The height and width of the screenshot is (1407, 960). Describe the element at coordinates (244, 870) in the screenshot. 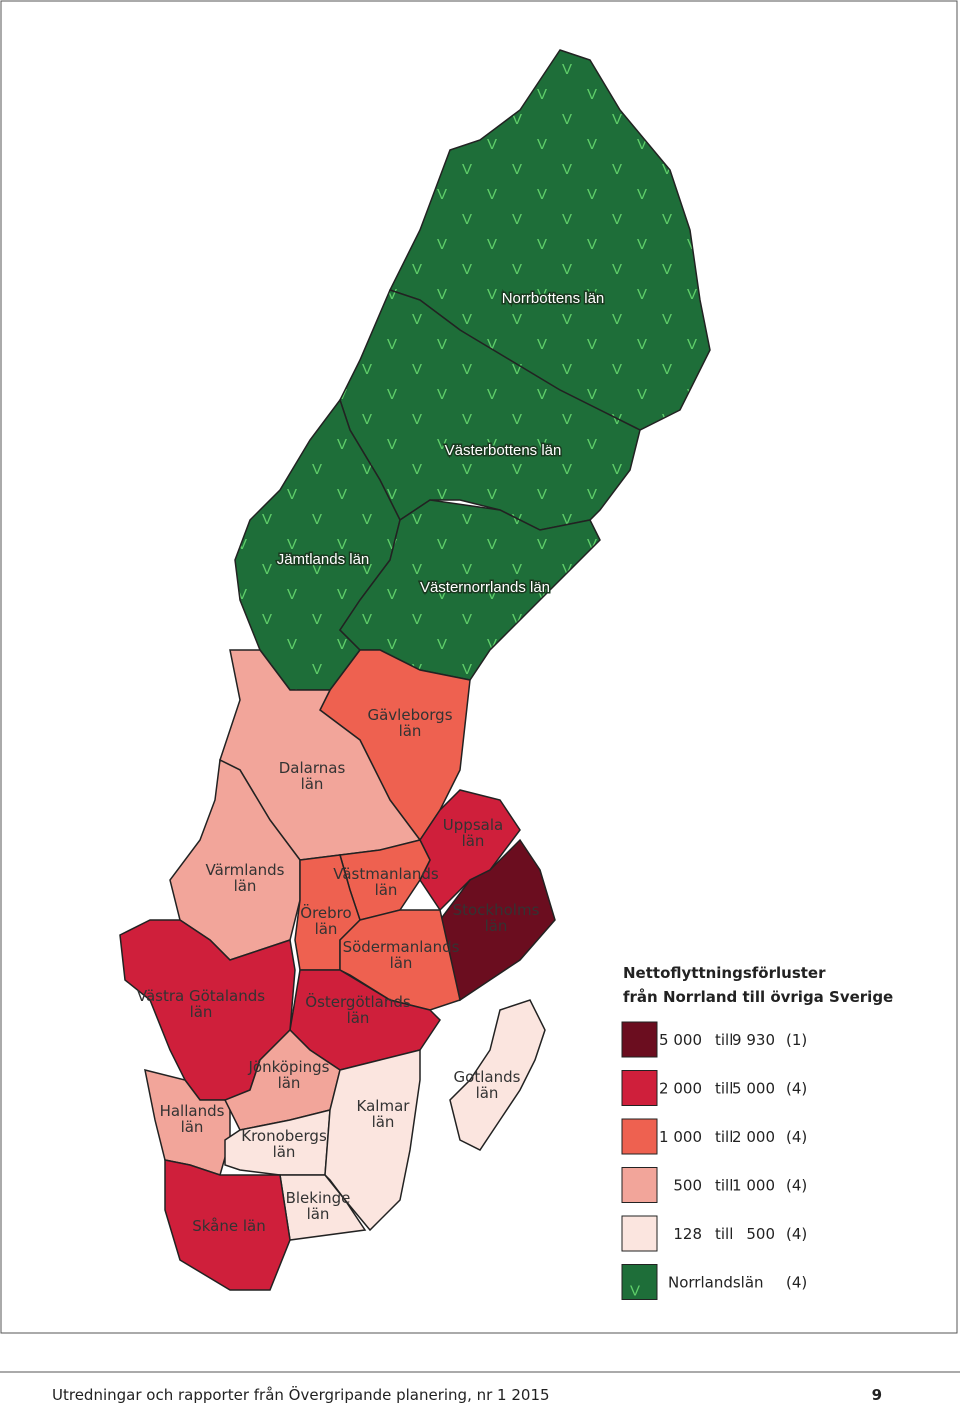

I see `label-line: Värmlands` at that location.